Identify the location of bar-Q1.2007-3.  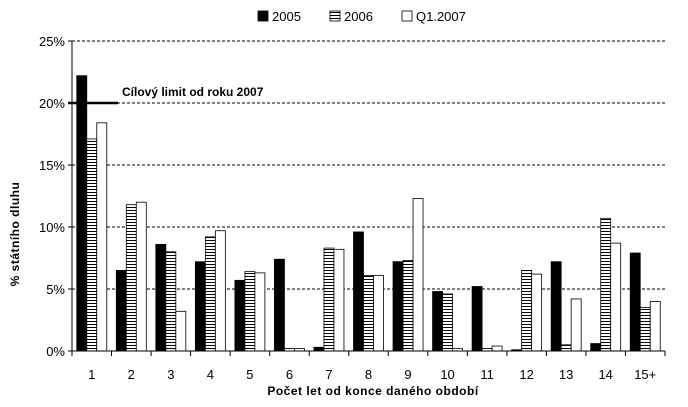
(181, 331).